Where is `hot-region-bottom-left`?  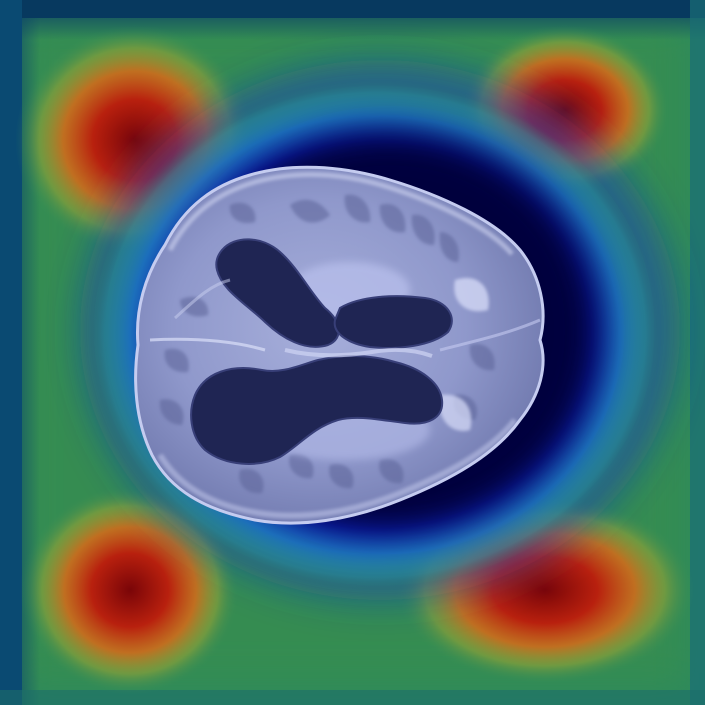
hot-region-bottom-left is located at coordinates (130, 590).